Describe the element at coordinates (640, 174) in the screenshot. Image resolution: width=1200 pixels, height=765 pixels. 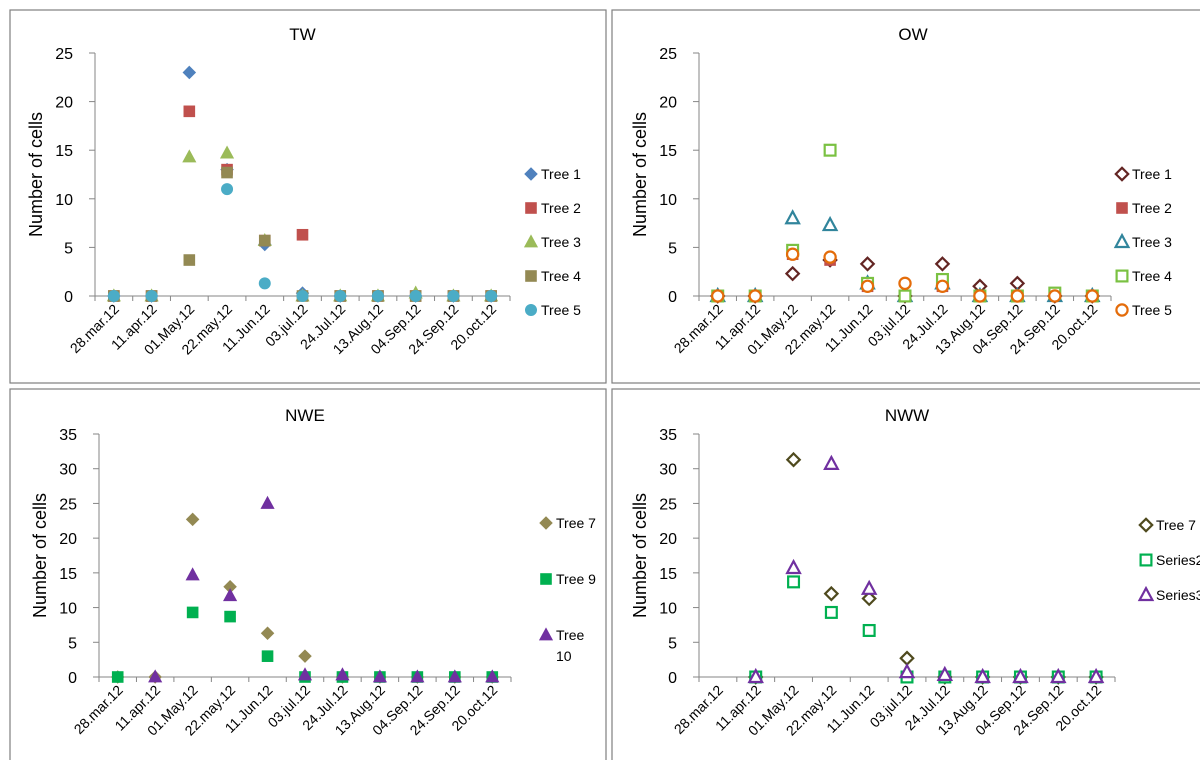
I see `chart-ow-y-label: Number of cells` at that location.